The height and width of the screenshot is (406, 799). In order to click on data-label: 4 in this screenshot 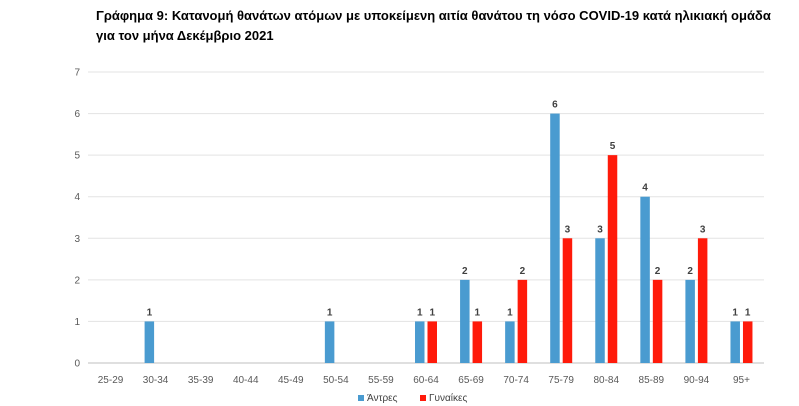, I will do `click(645, 188)`.